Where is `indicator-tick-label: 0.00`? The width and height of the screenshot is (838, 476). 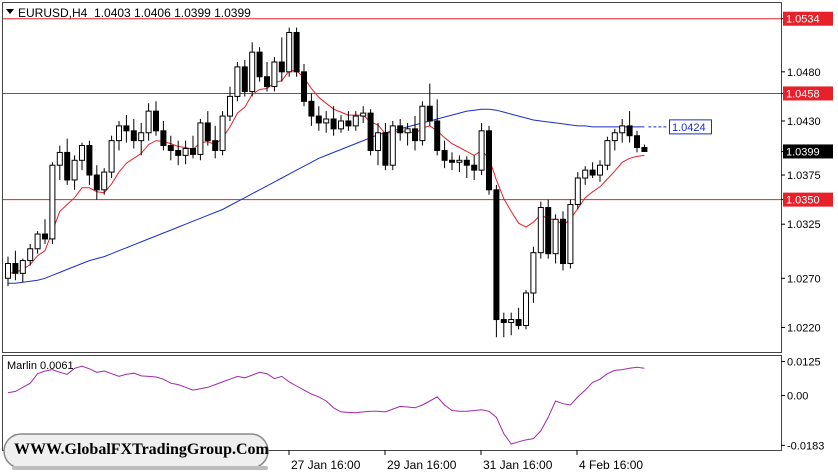
indicator-tick-label: 0.00 is located at coordinates (797, 397).